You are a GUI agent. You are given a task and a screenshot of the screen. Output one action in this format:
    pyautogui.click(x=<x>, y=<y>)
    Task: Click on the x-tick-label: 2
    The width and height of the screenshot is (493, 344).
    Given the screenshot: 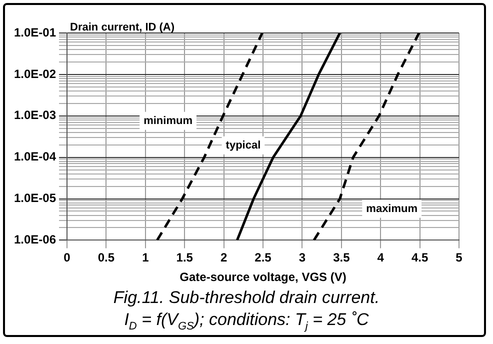 What is the action you would take?
    pyautogui.click(x=224, y=257)
    